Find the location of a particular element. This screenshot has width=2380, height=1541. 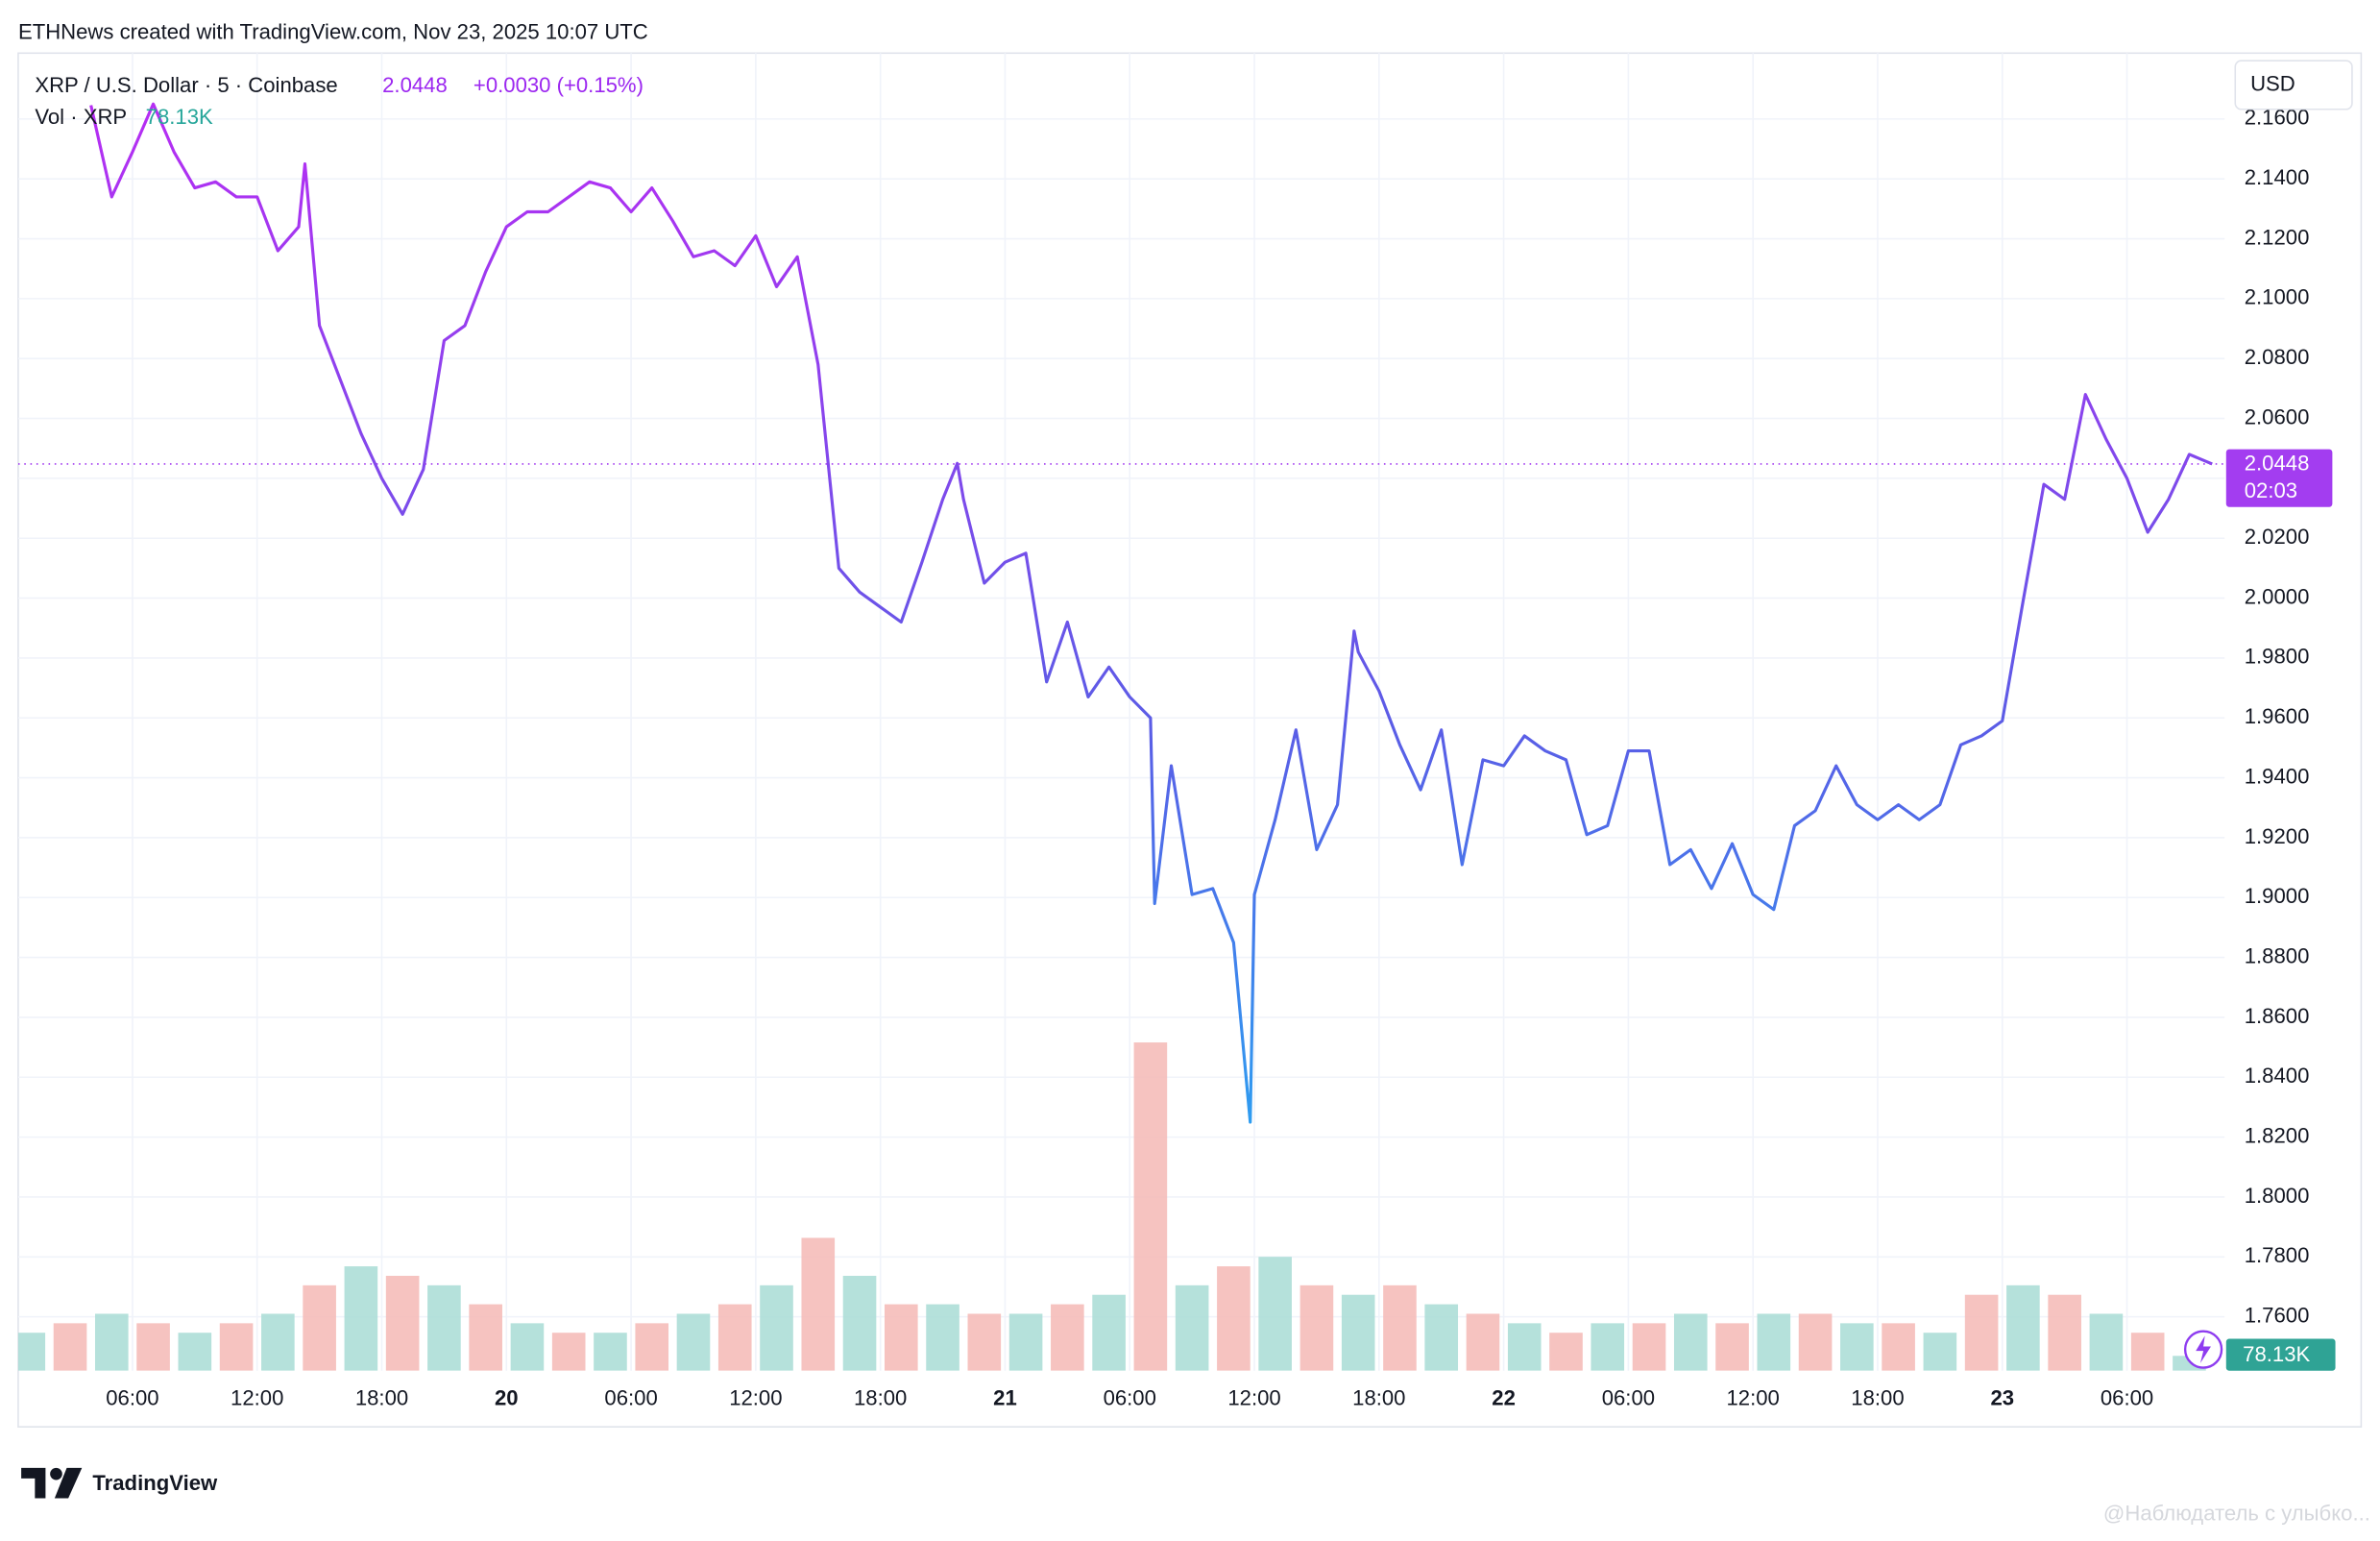

y-tick-label: 2.1200 is located at coordinates (2277, 237).